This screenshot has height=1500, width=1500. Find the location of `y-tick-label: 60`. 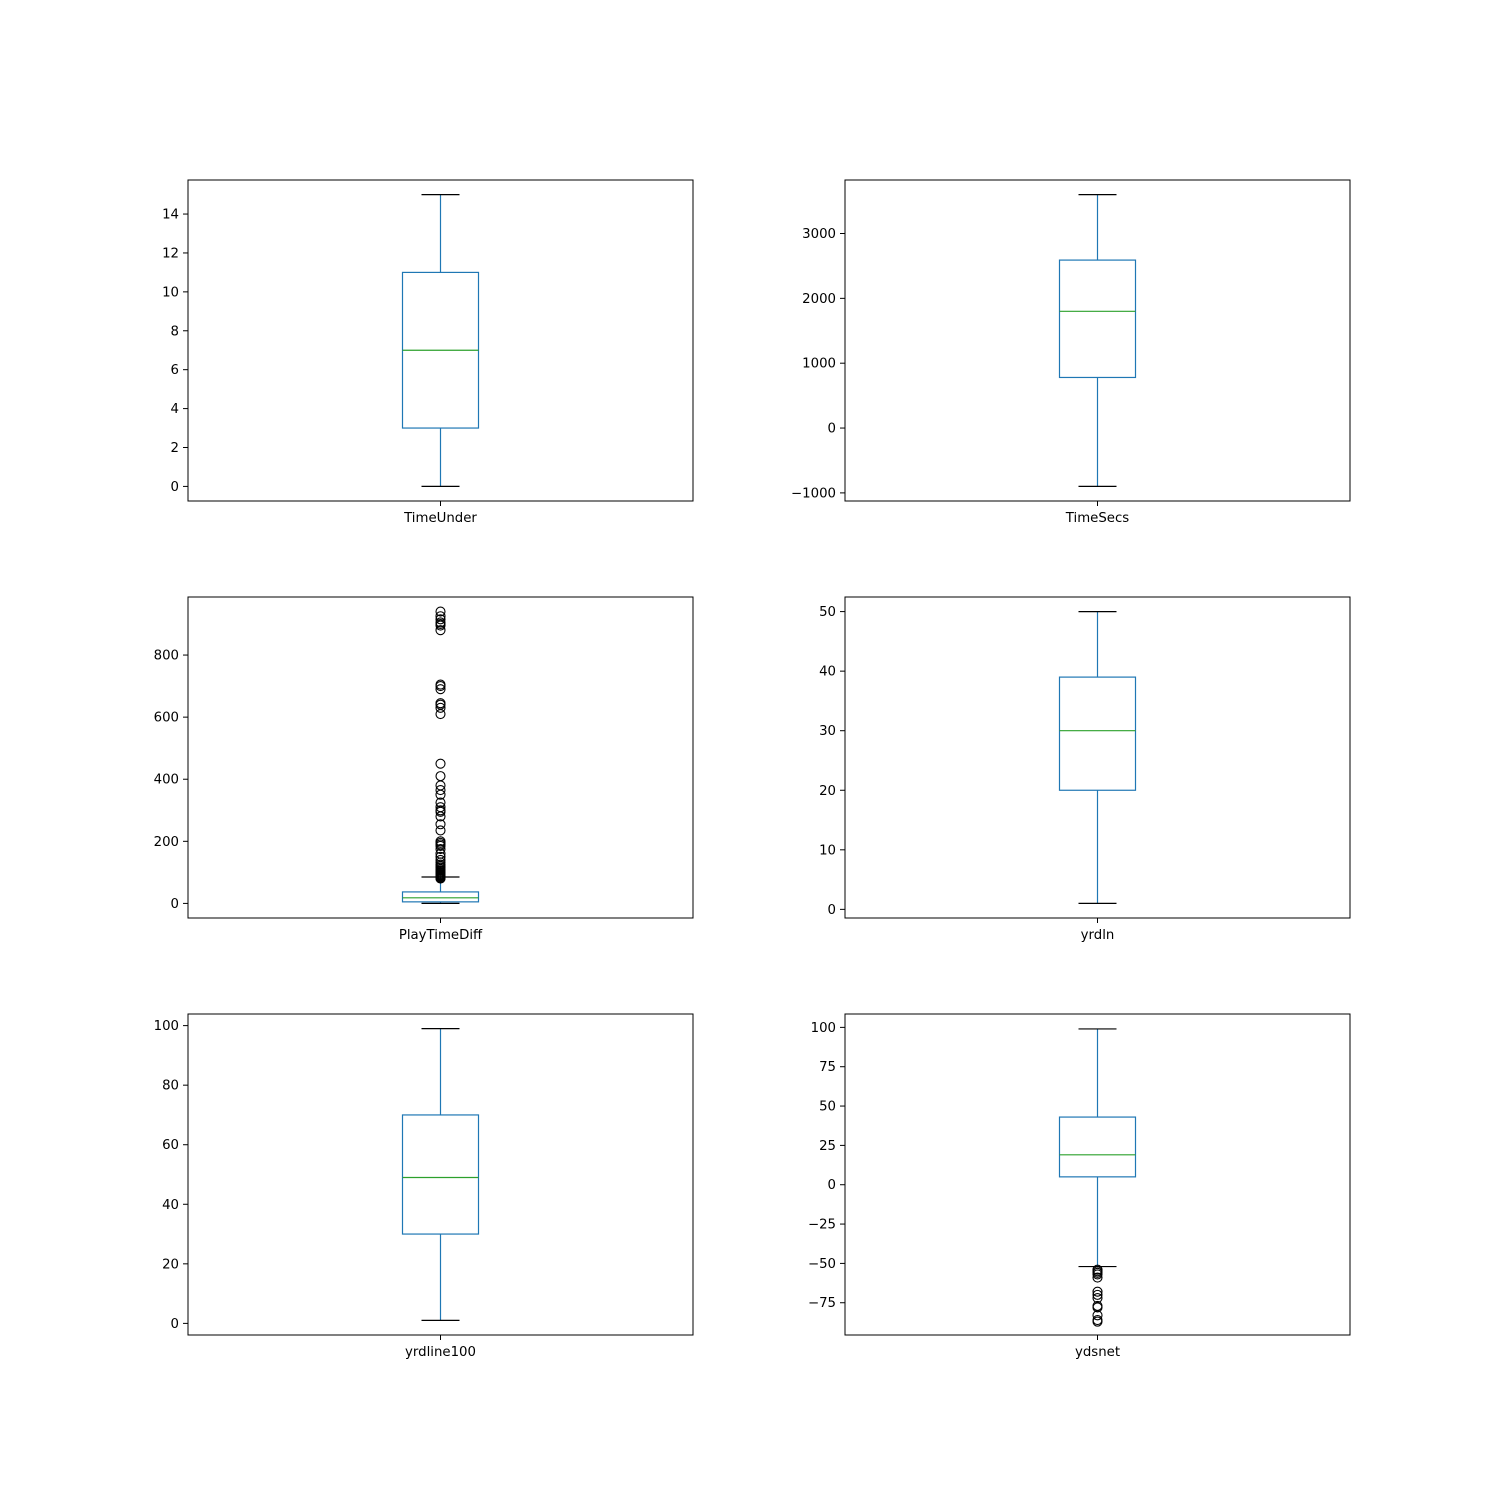

y-tick-label: 60 is located at coordinates (170, 1145).